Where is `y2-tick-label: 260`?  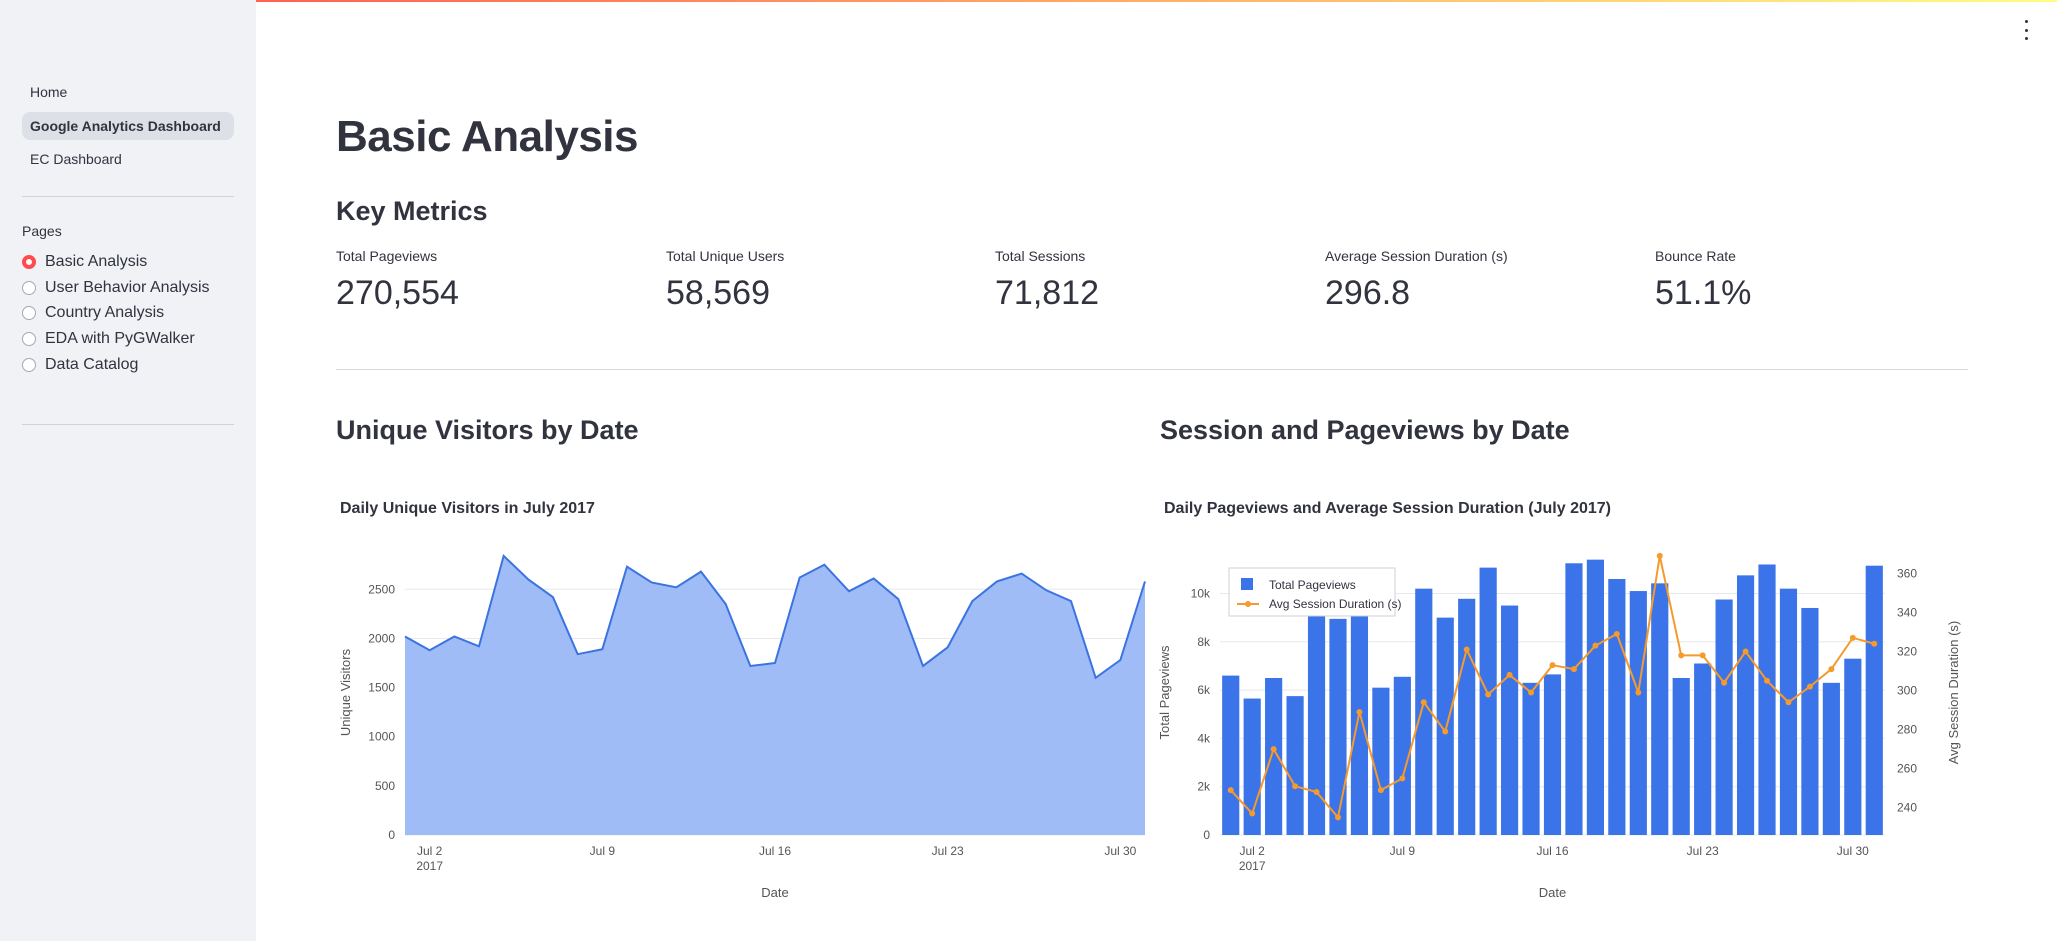 y2-tick-label: 260 is located at coordinates (1907, 769).